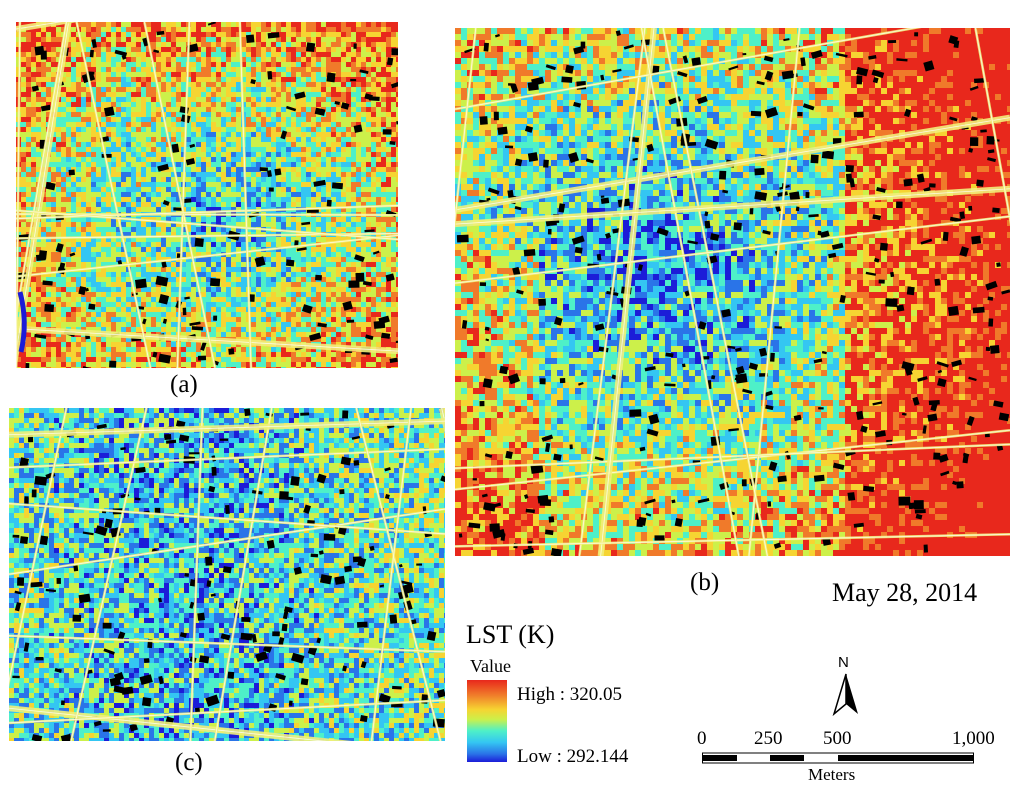 This screenshot has height=795, width=1024. What do you see at coordinates (189, 762) in the screenshot?
I see `panel-caption-c: (c)` at bounding box center [189, 762].